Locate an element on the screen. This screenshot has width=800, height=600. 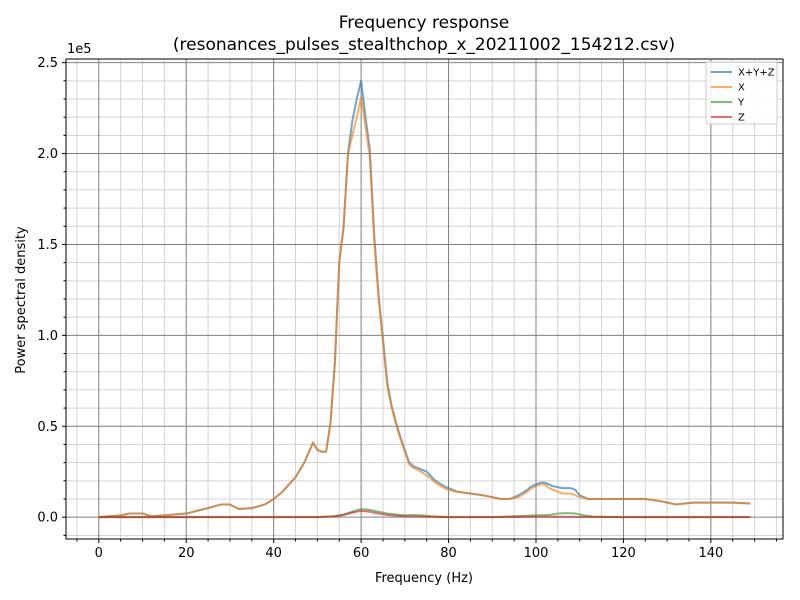
x-tick-label: 60 is located at coordinates (361, 553).